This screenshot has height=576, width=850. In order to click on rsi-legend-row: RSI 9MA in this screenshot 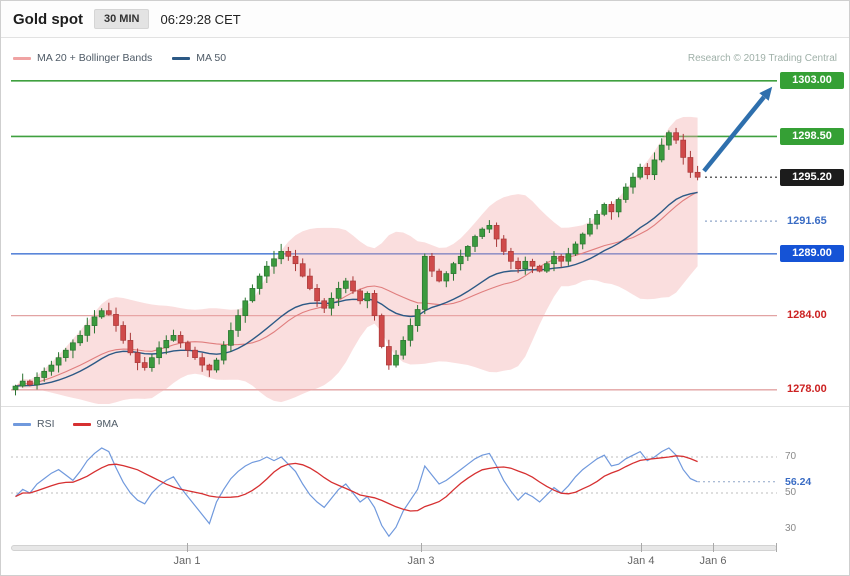, I will do `click(65, 424)`.